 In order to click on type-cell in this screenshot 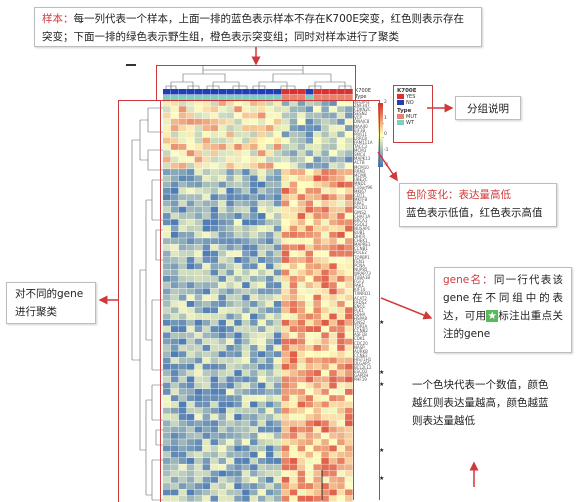, I will do `click(238, 98)`.